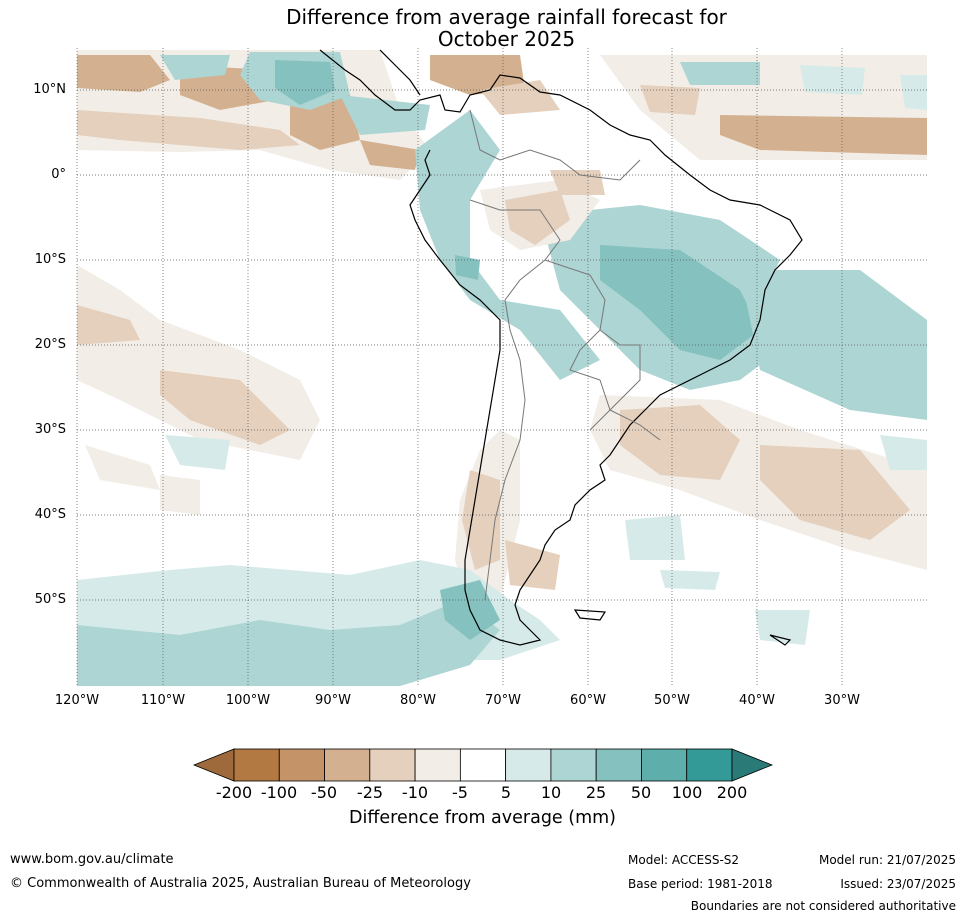 This screenshot has width=965, height=919. I want to click on chart-title-line2: October 2025, so click(506, 39).